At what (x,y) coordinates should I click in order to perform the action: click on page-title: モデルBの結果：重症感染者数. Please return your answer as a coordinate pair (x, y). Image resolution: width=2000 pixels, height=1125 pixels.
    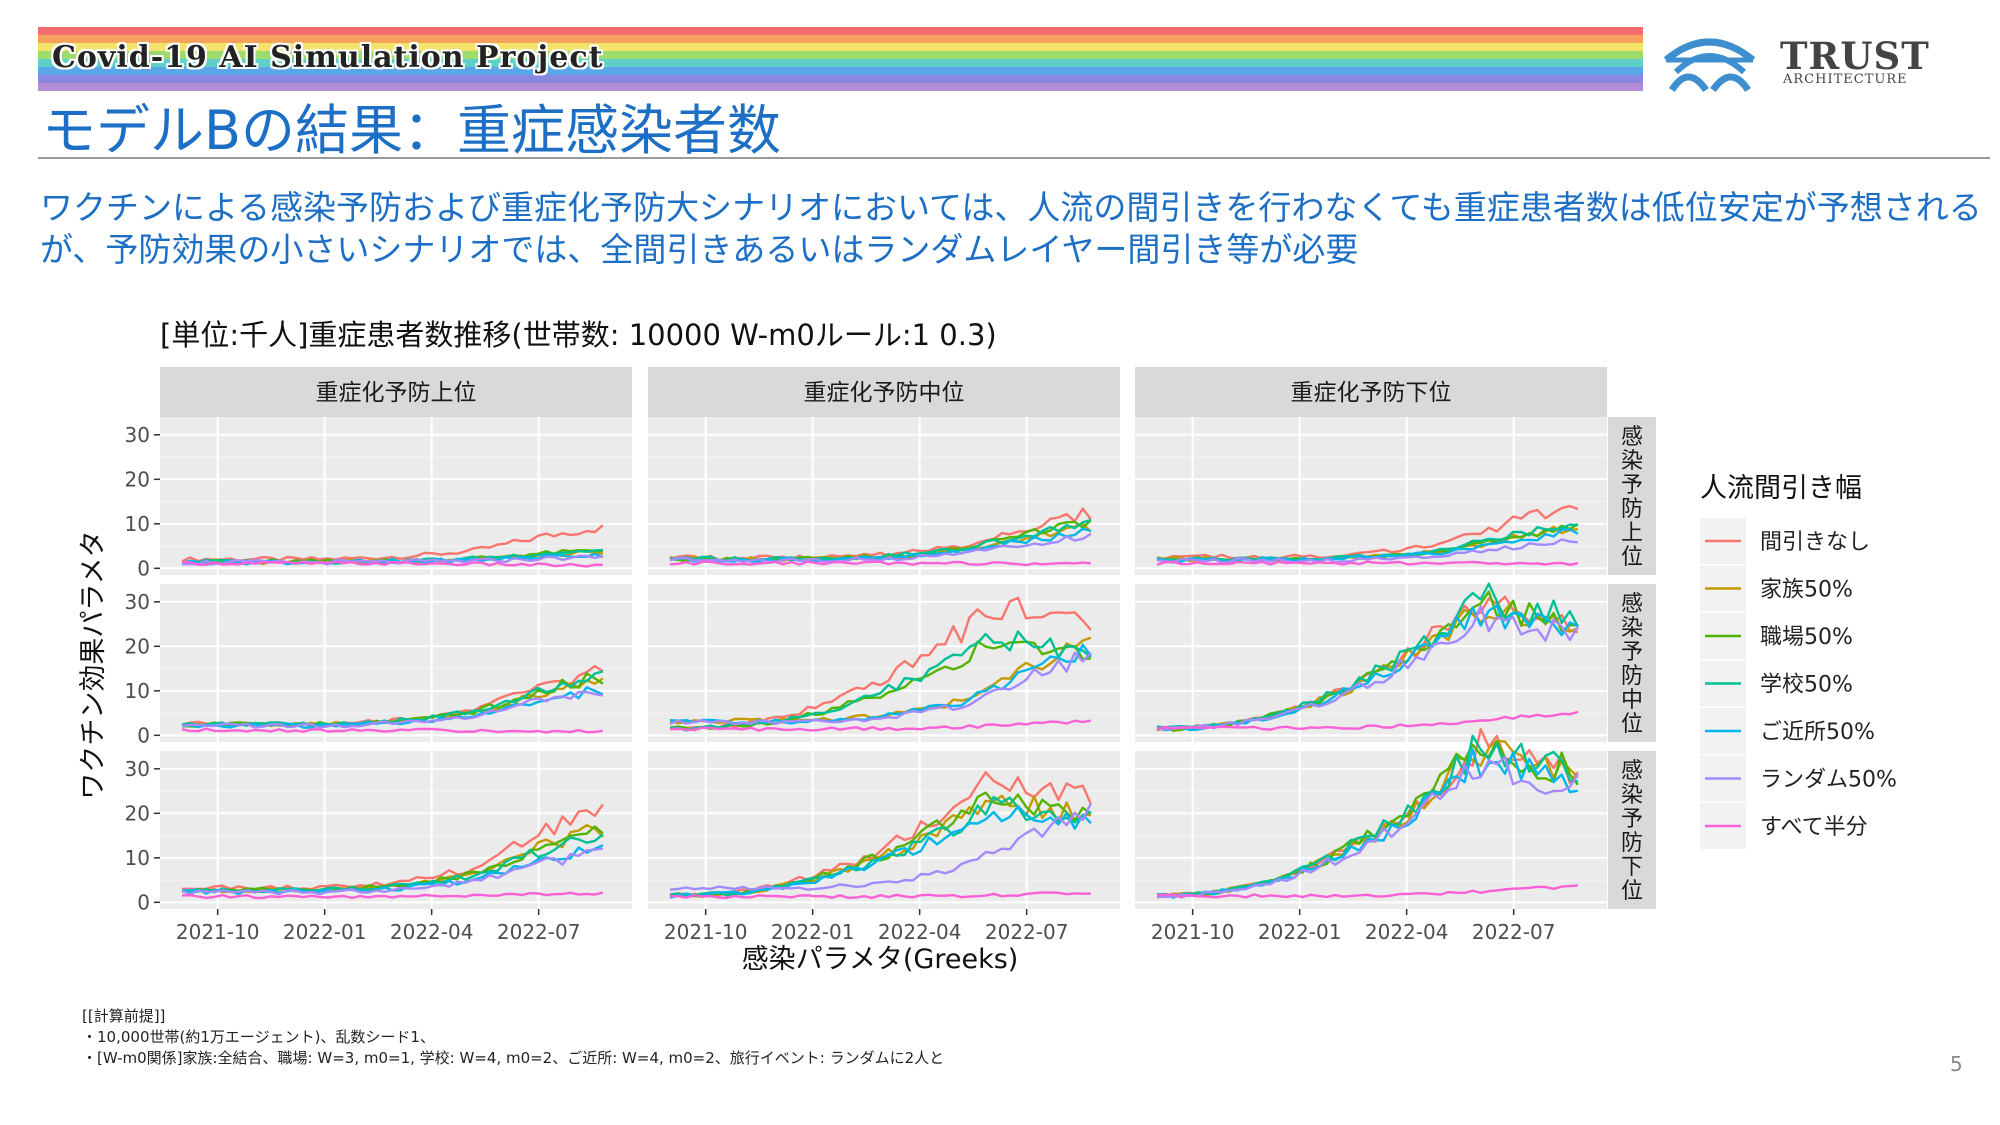
    Looking at the image, I should click on (412, 130).